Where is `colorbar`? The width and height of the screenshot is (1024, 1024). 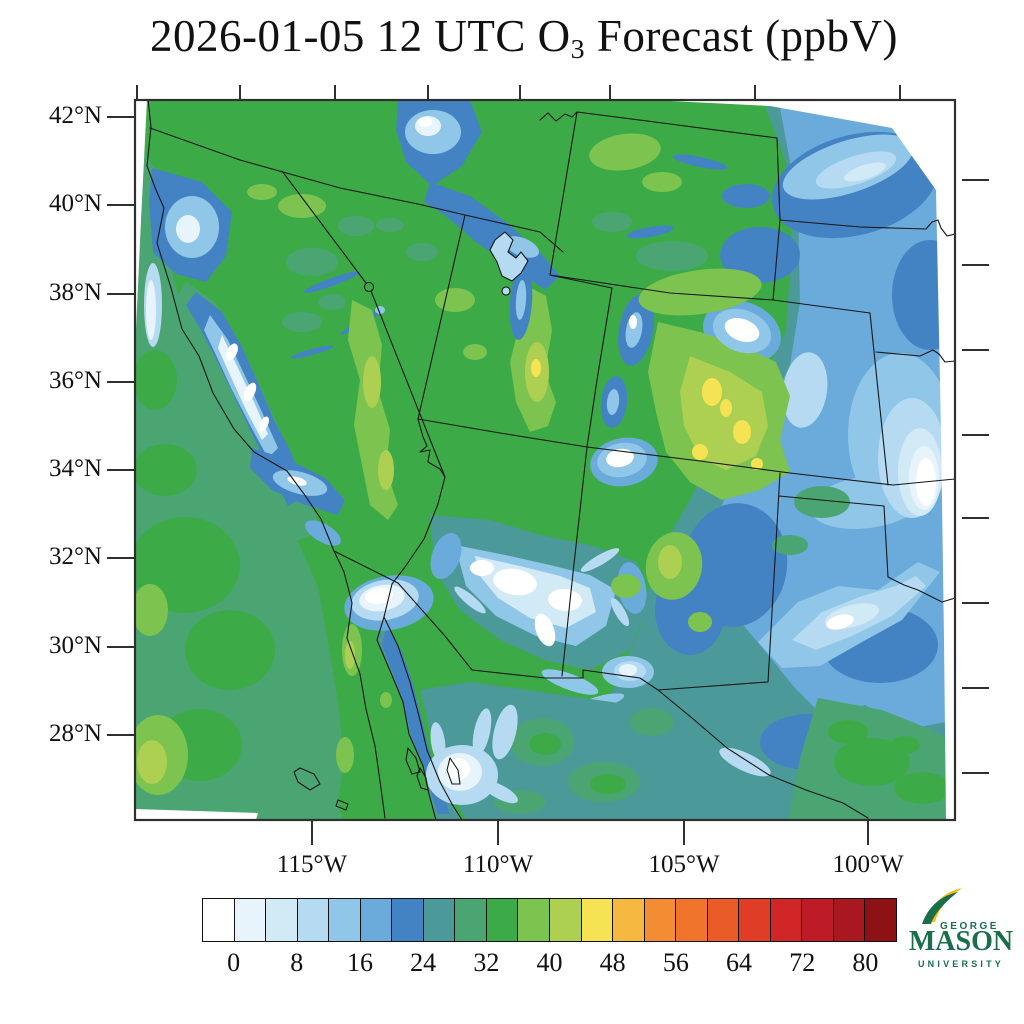
colorbar is located at coordinates (549, 920).